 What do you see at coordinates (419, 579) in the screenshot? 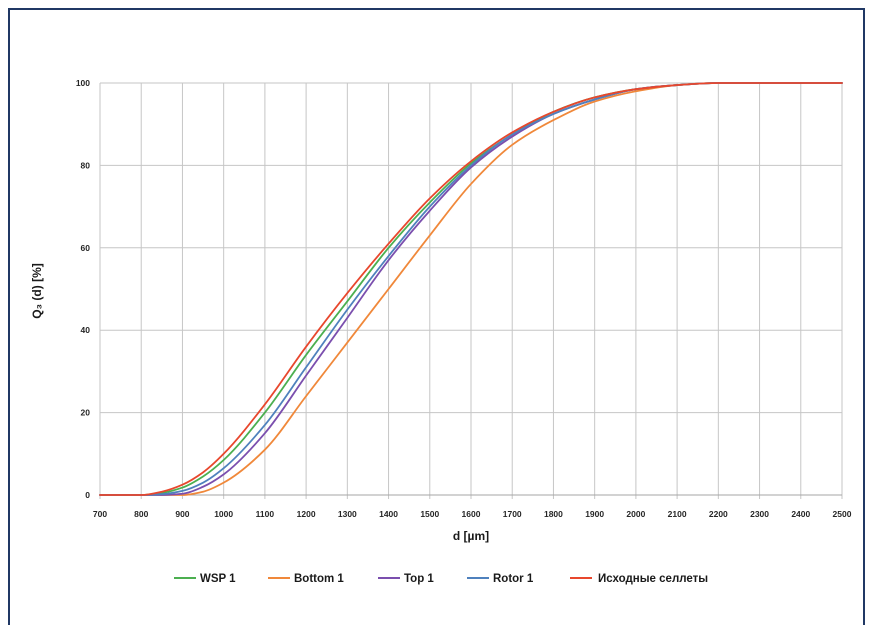
I see `legend-label-top-1: Top 1` at bounding box center [419, 579].